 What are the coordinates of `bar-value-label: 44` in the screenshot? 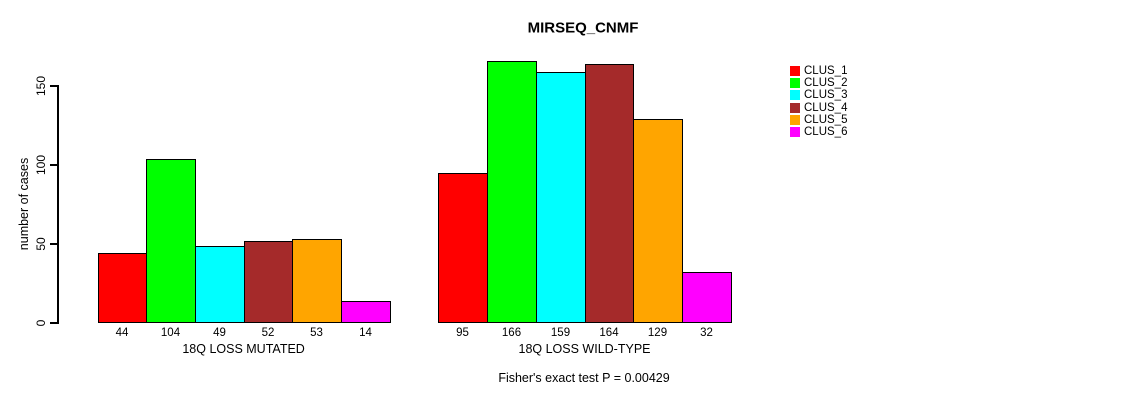 It's located at (122, 332).